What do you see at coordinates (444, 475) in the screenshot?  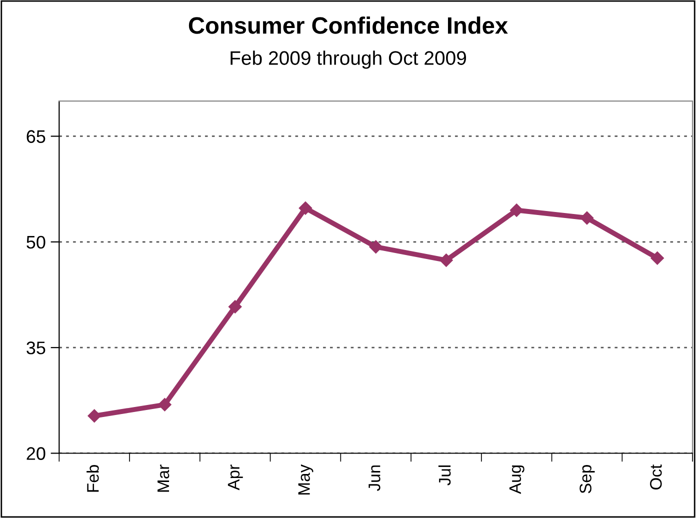 I see `x-tick-label: Jul` at bounding box center [444, 475].